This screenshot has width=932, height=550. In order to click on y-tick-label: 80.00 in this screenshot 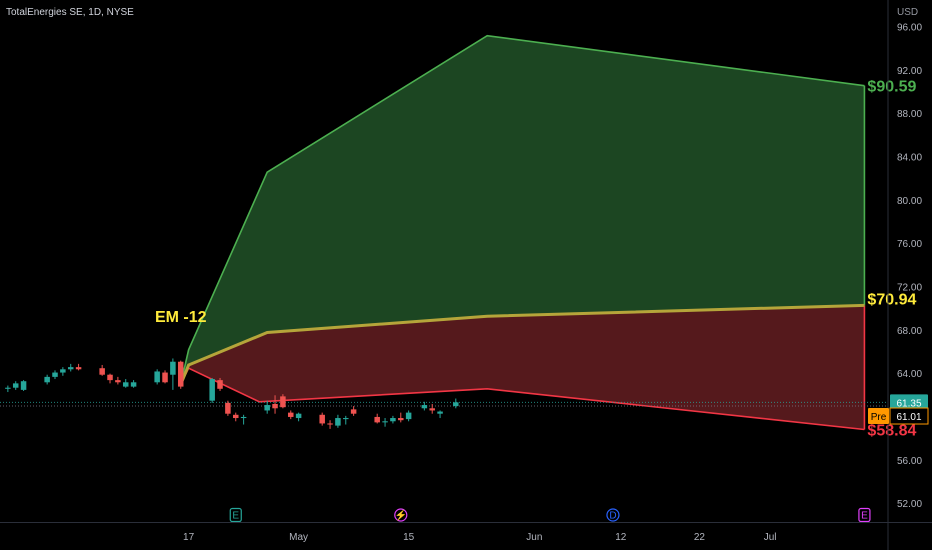, I will do `click(909, 201)`.